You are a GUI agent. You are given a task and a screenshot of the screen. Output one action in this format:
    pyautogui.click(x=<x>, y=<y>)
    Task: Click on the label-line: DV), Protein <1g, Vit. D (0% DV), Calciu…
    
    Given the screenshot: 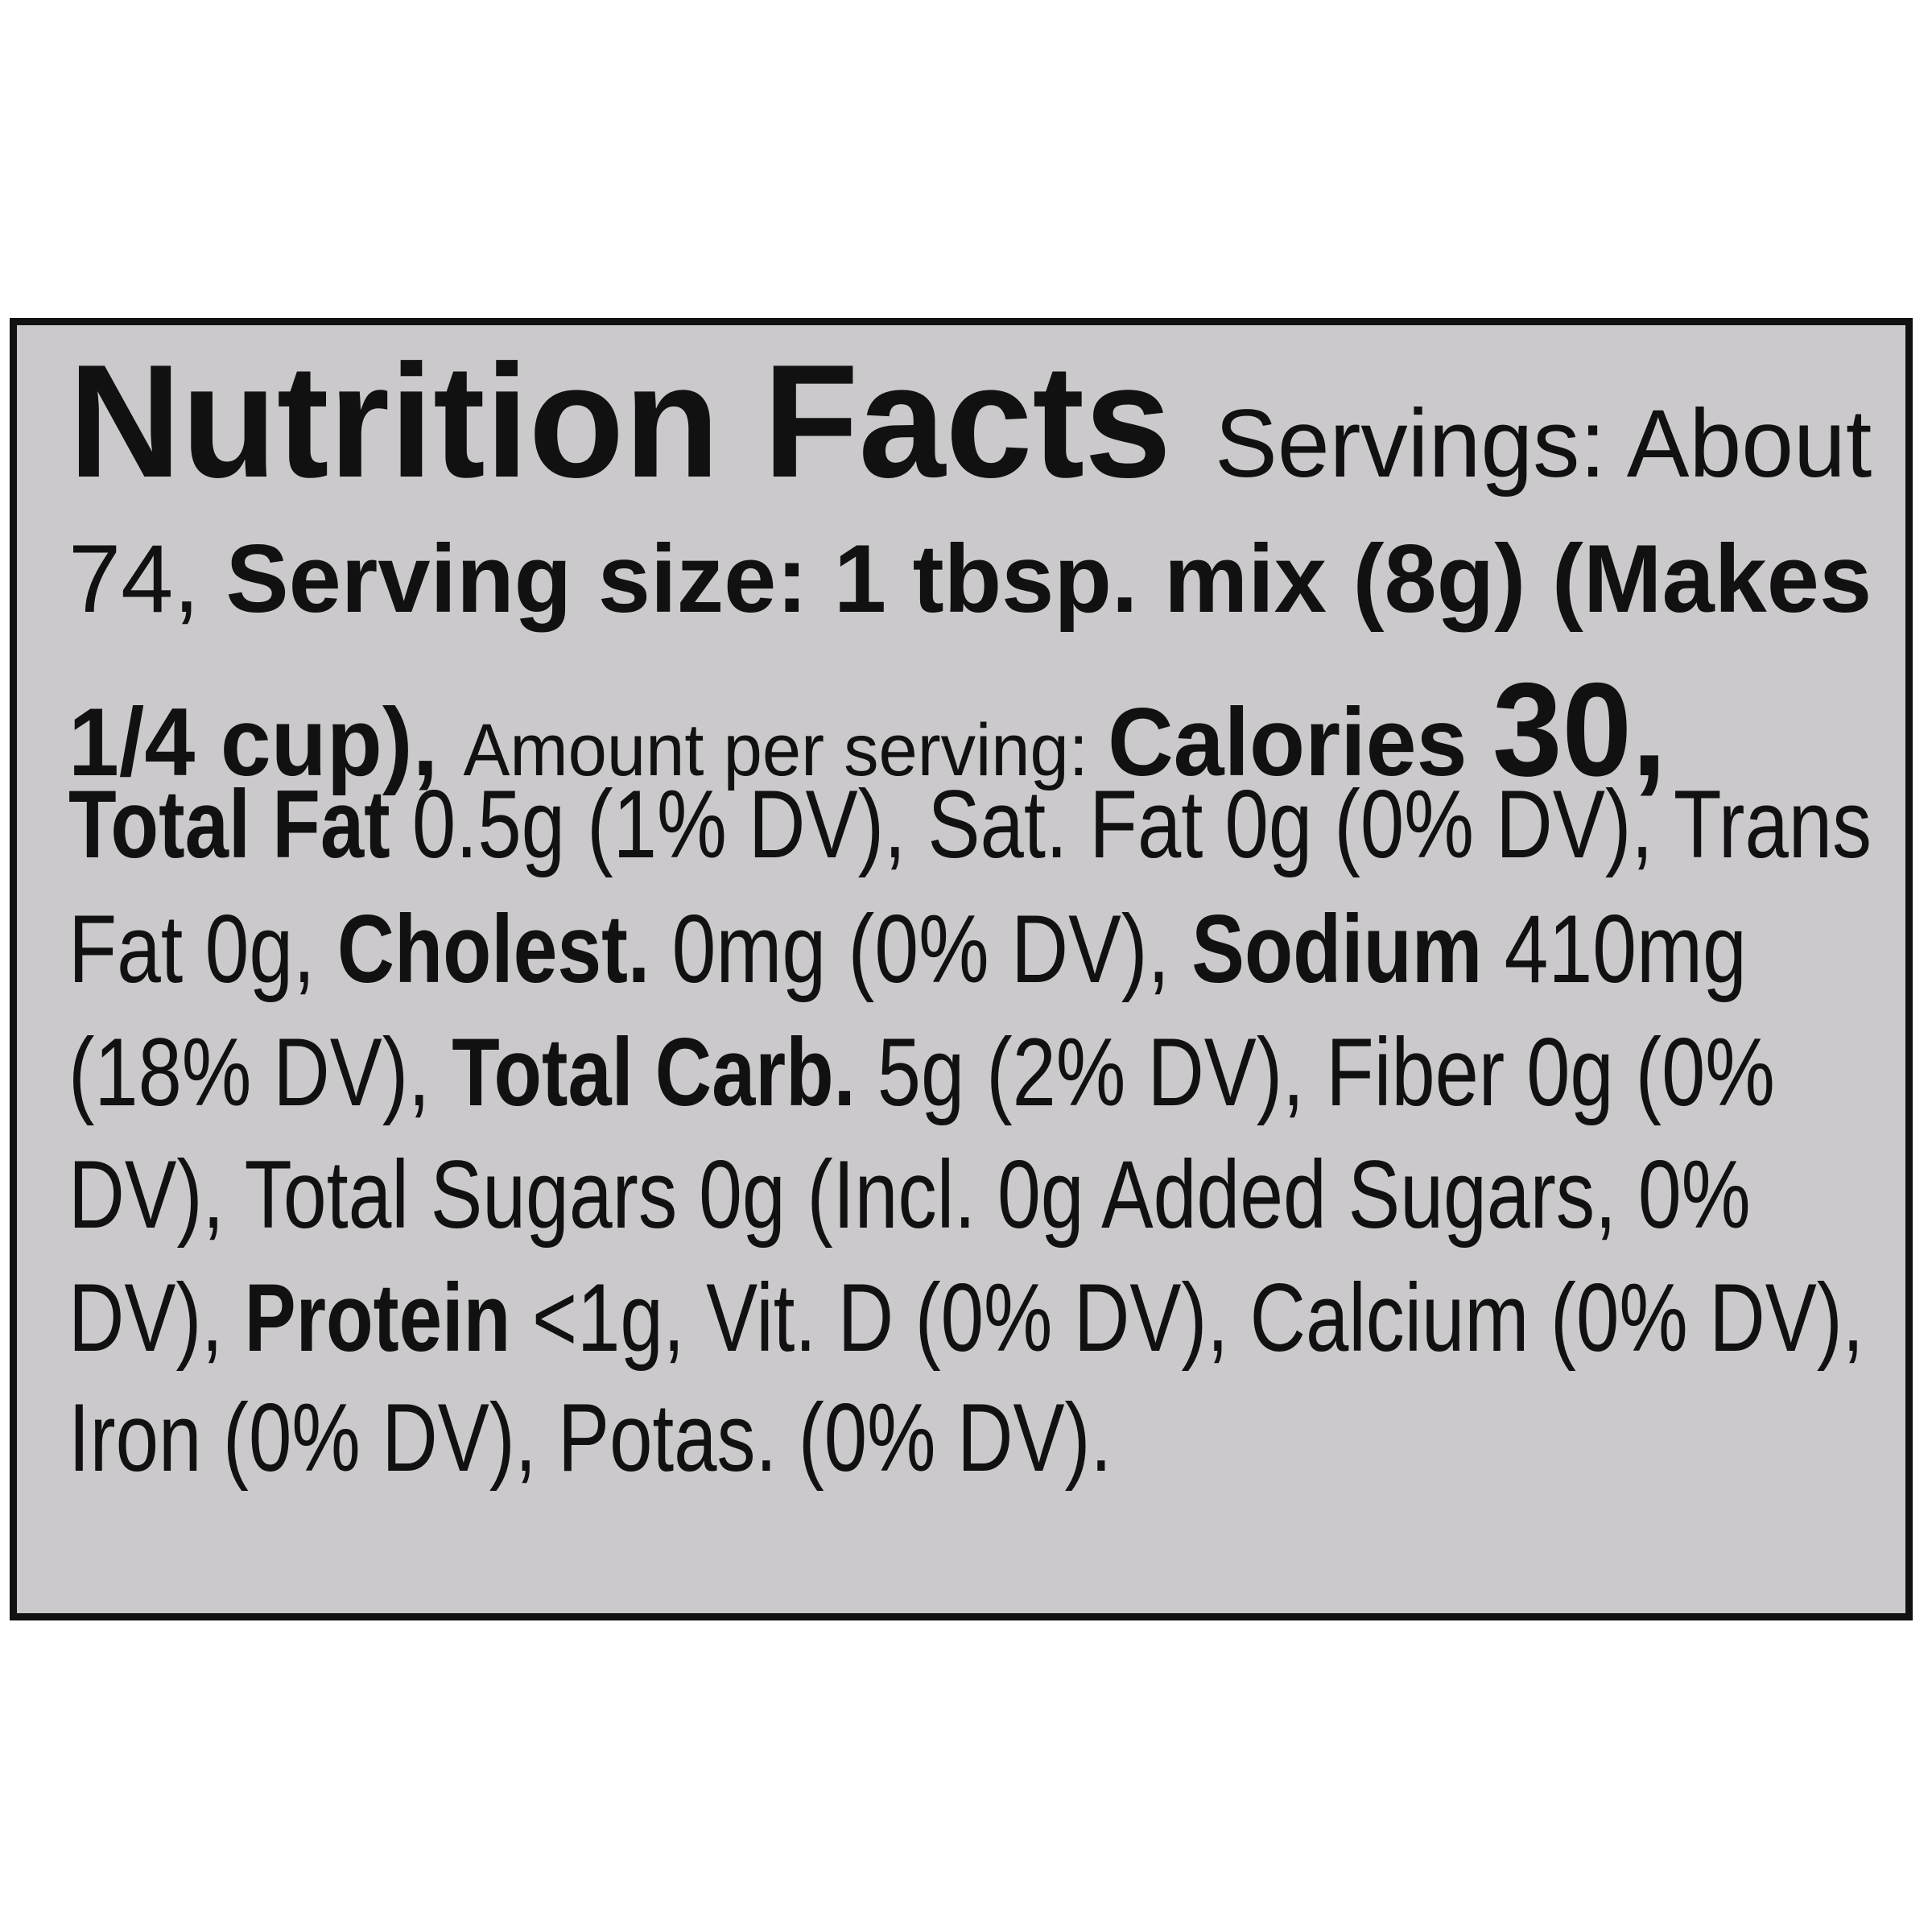 What is the action you would take?
    pyautogui.click(x=966, y=1317)
    